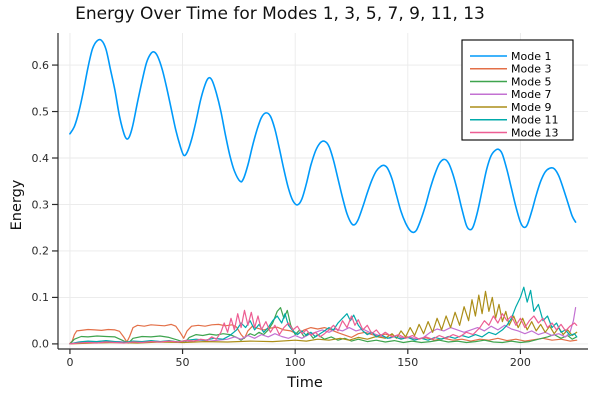 The image size is (600, 400). Describe the element at coordinates (295, 362) in the screenshot. I see `x-tick-label: 100` at that location.